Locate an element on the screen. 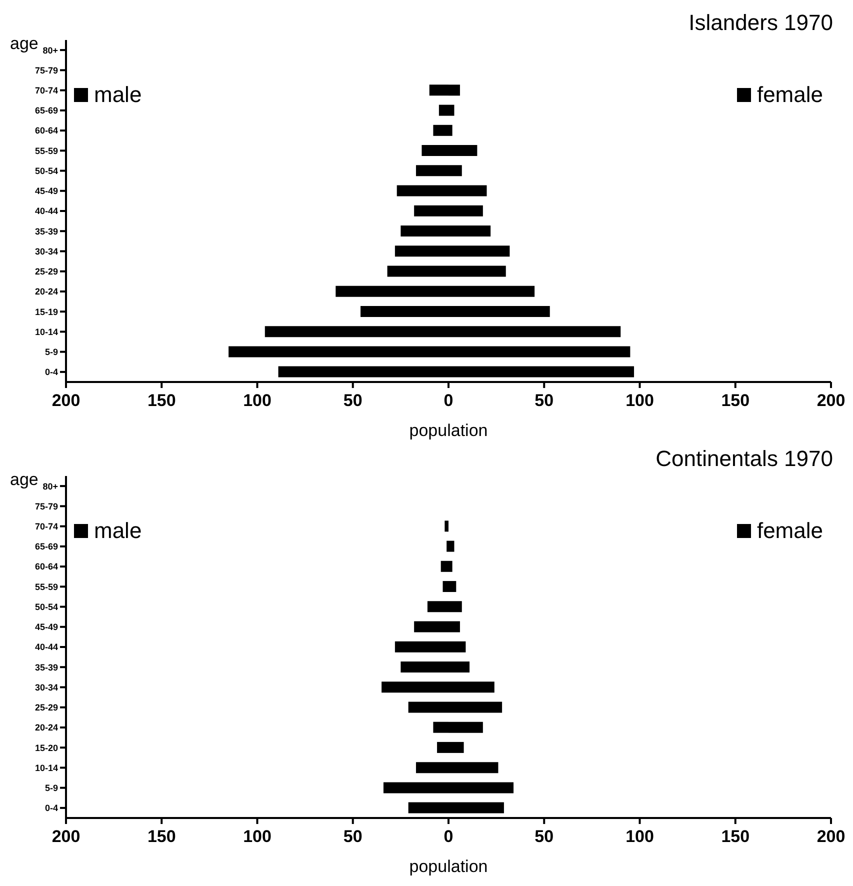 The width and height of the screenshot is (853, 886). chart-title: Islanders 1970 is located at coordinates (760, 23).